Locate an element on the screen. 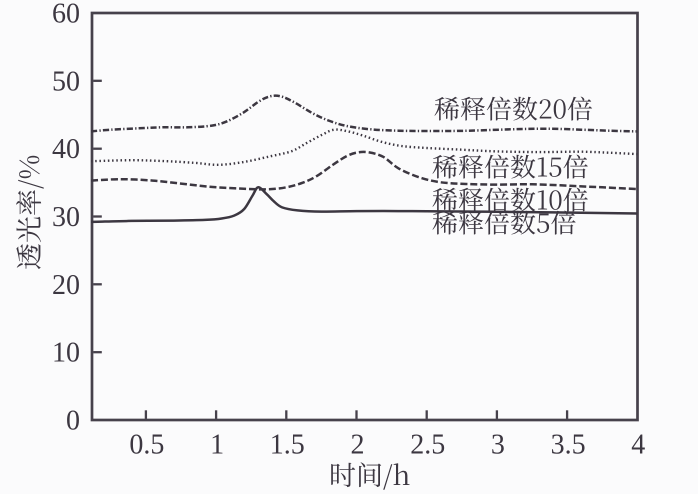 Image resolution: width=698 pixels, height=494 pixels. svg-text: 20 is located at coordinates (66, 285).